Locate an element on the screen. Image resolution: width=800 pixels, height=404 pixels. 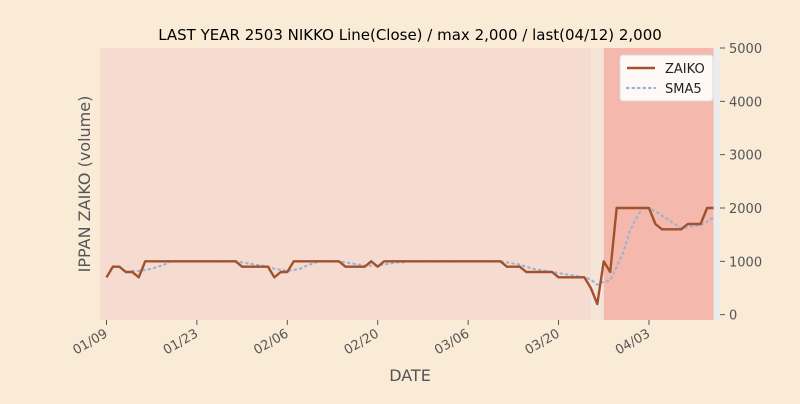
legend-box is located at coordinates (666, 78).